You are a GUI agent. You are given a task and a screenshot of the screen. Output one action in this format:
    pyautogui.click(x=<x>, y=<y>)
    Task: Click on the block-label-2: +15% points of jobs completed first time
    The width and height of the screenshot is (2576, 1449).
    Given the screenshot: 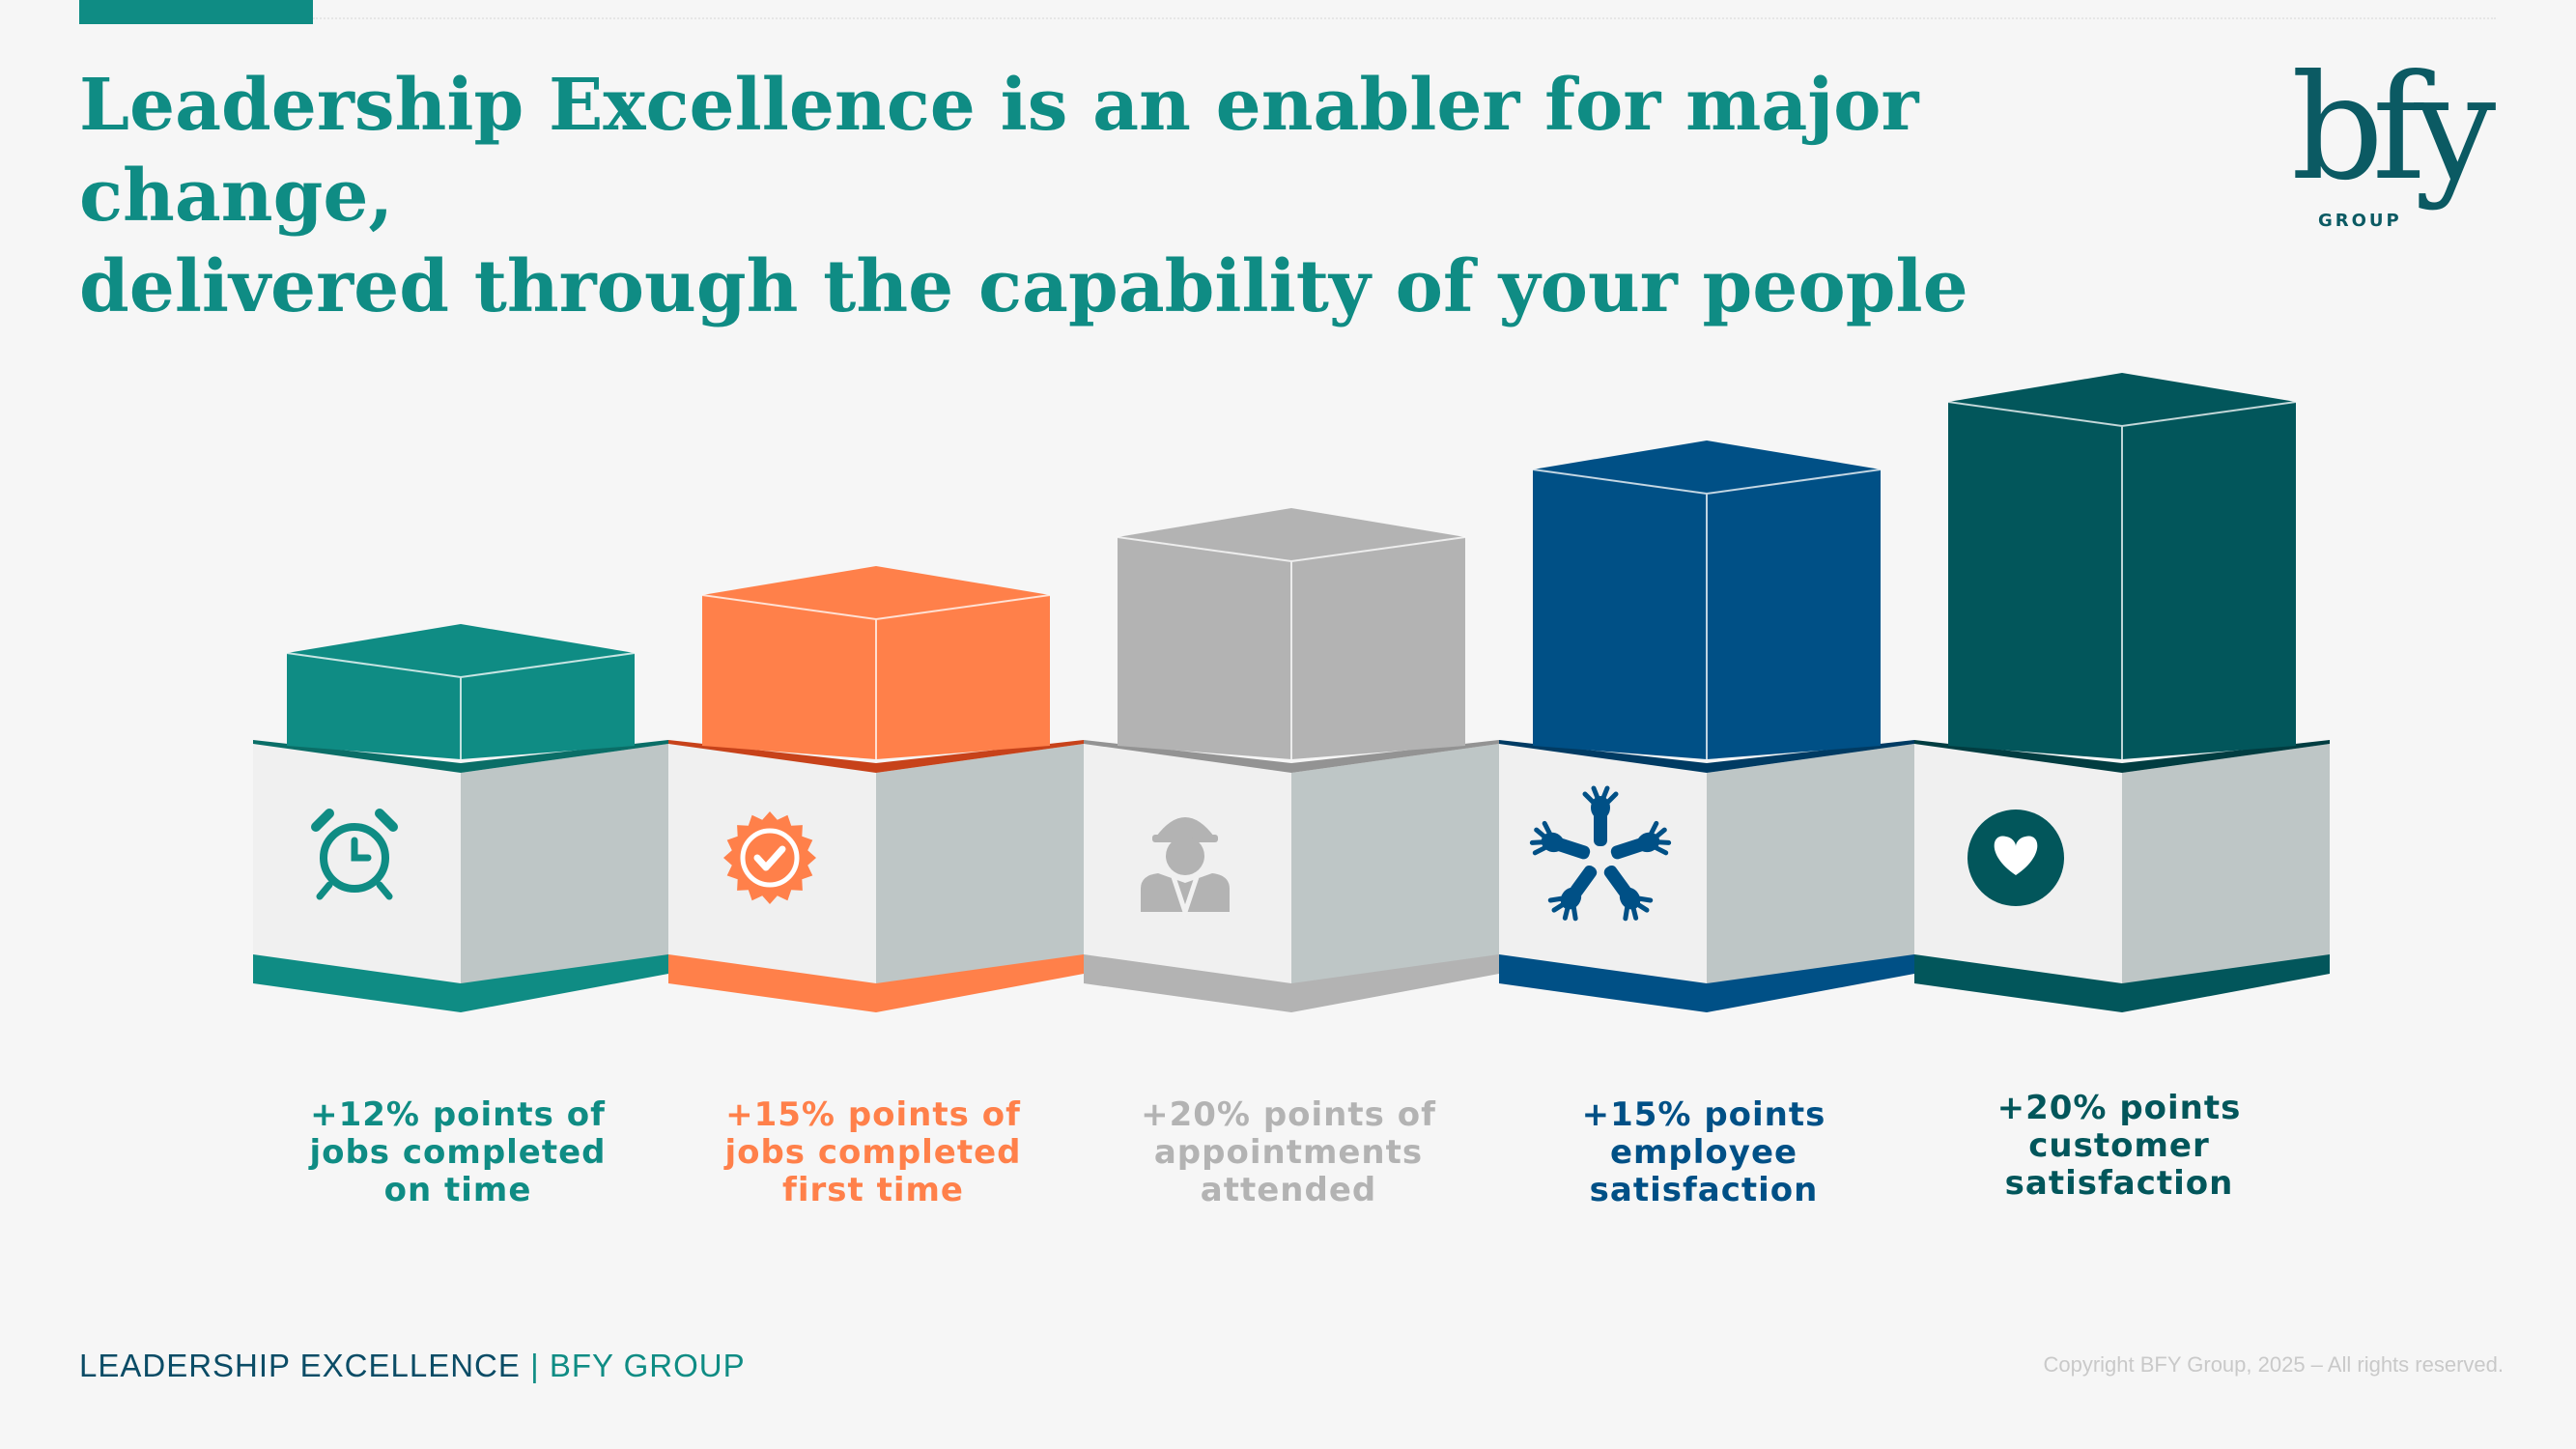 What is the action you would take?
    pyautogui.click(x=873, y=1152)
    